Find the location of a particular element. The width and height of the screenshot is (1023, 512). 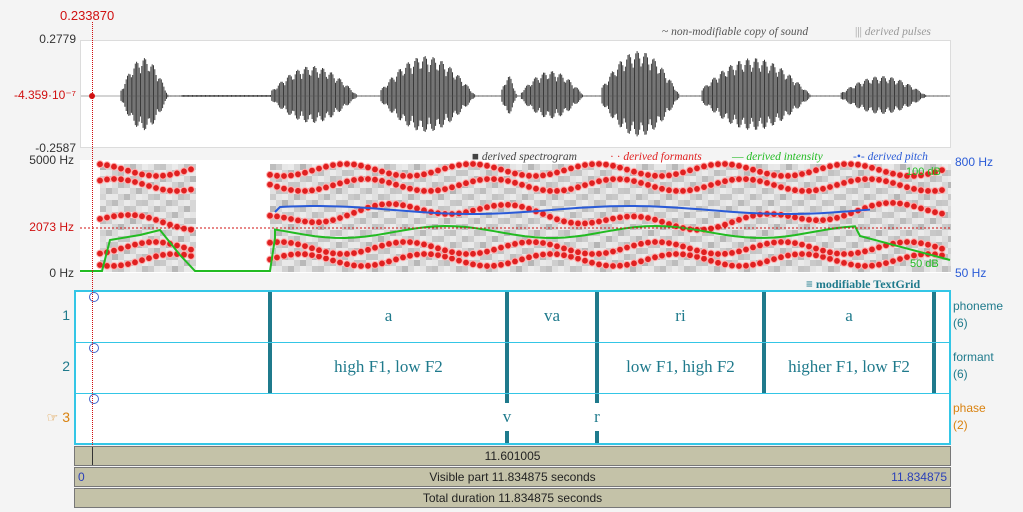

tier-3-number: ☞ 3 is located at coordinates (58, 417).